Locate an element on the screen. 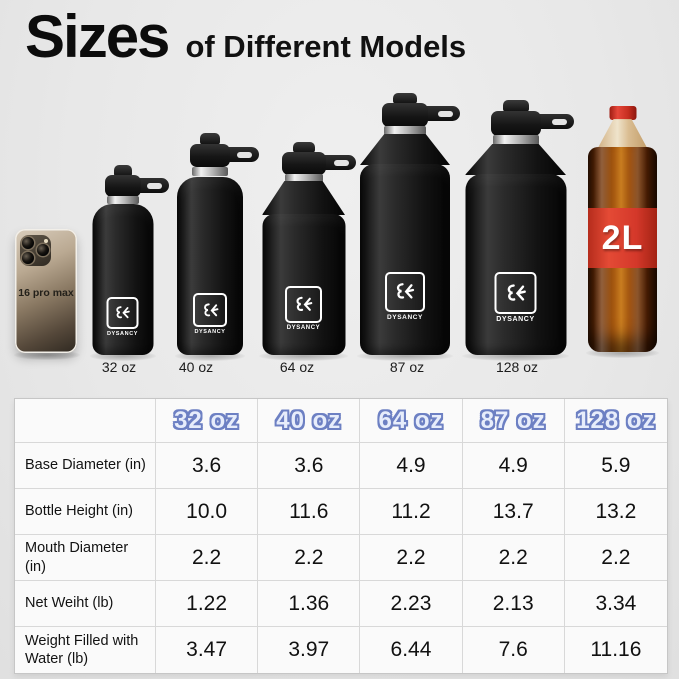  bottle-size-caption: 40 oz is located at coordinates (196, 367).